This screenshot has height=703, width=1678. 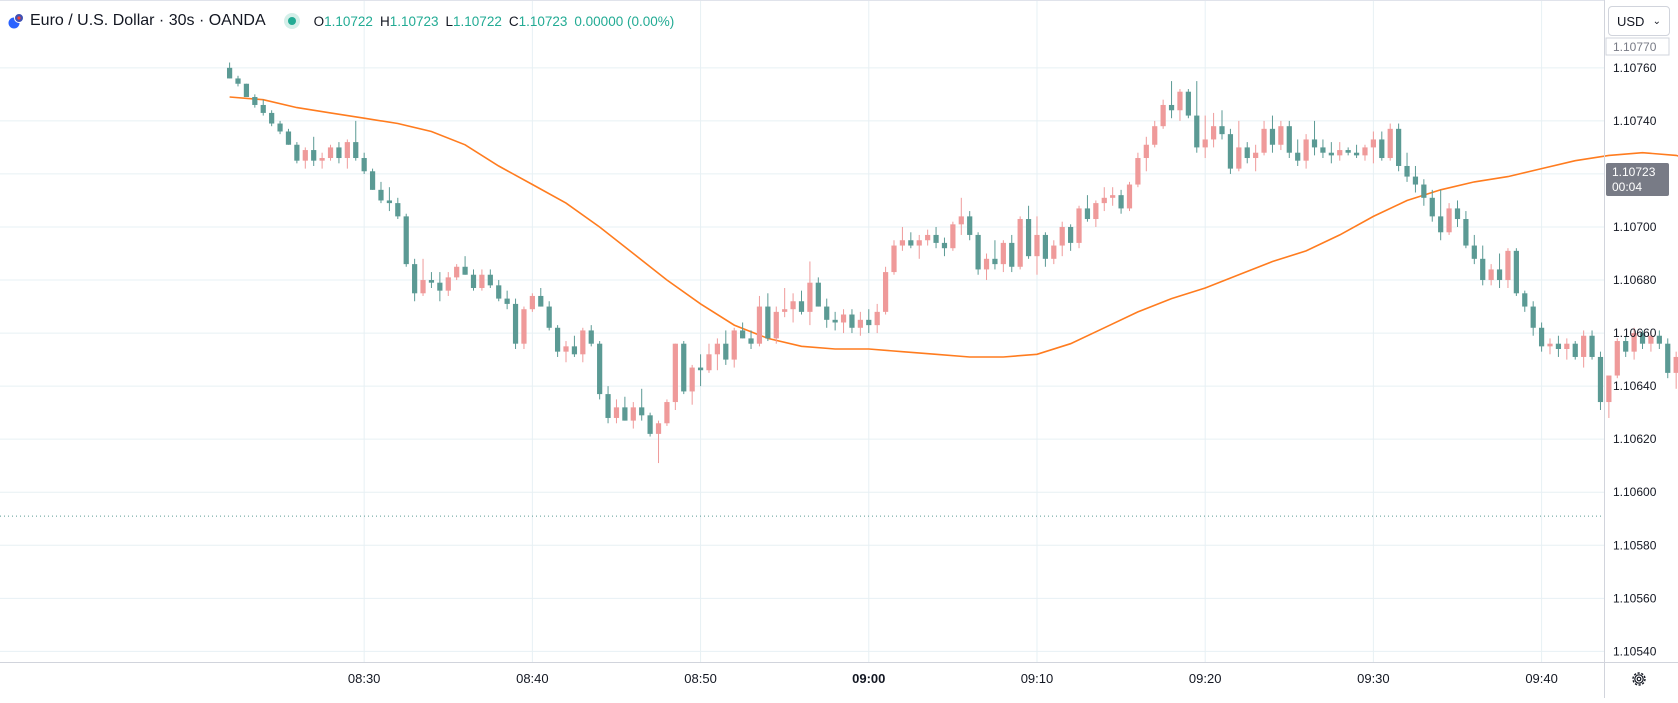 What do you see at coordinates (1639, 679) in the screenshot?
I see `chart-settings-button` at bounding box center [1639, 679].